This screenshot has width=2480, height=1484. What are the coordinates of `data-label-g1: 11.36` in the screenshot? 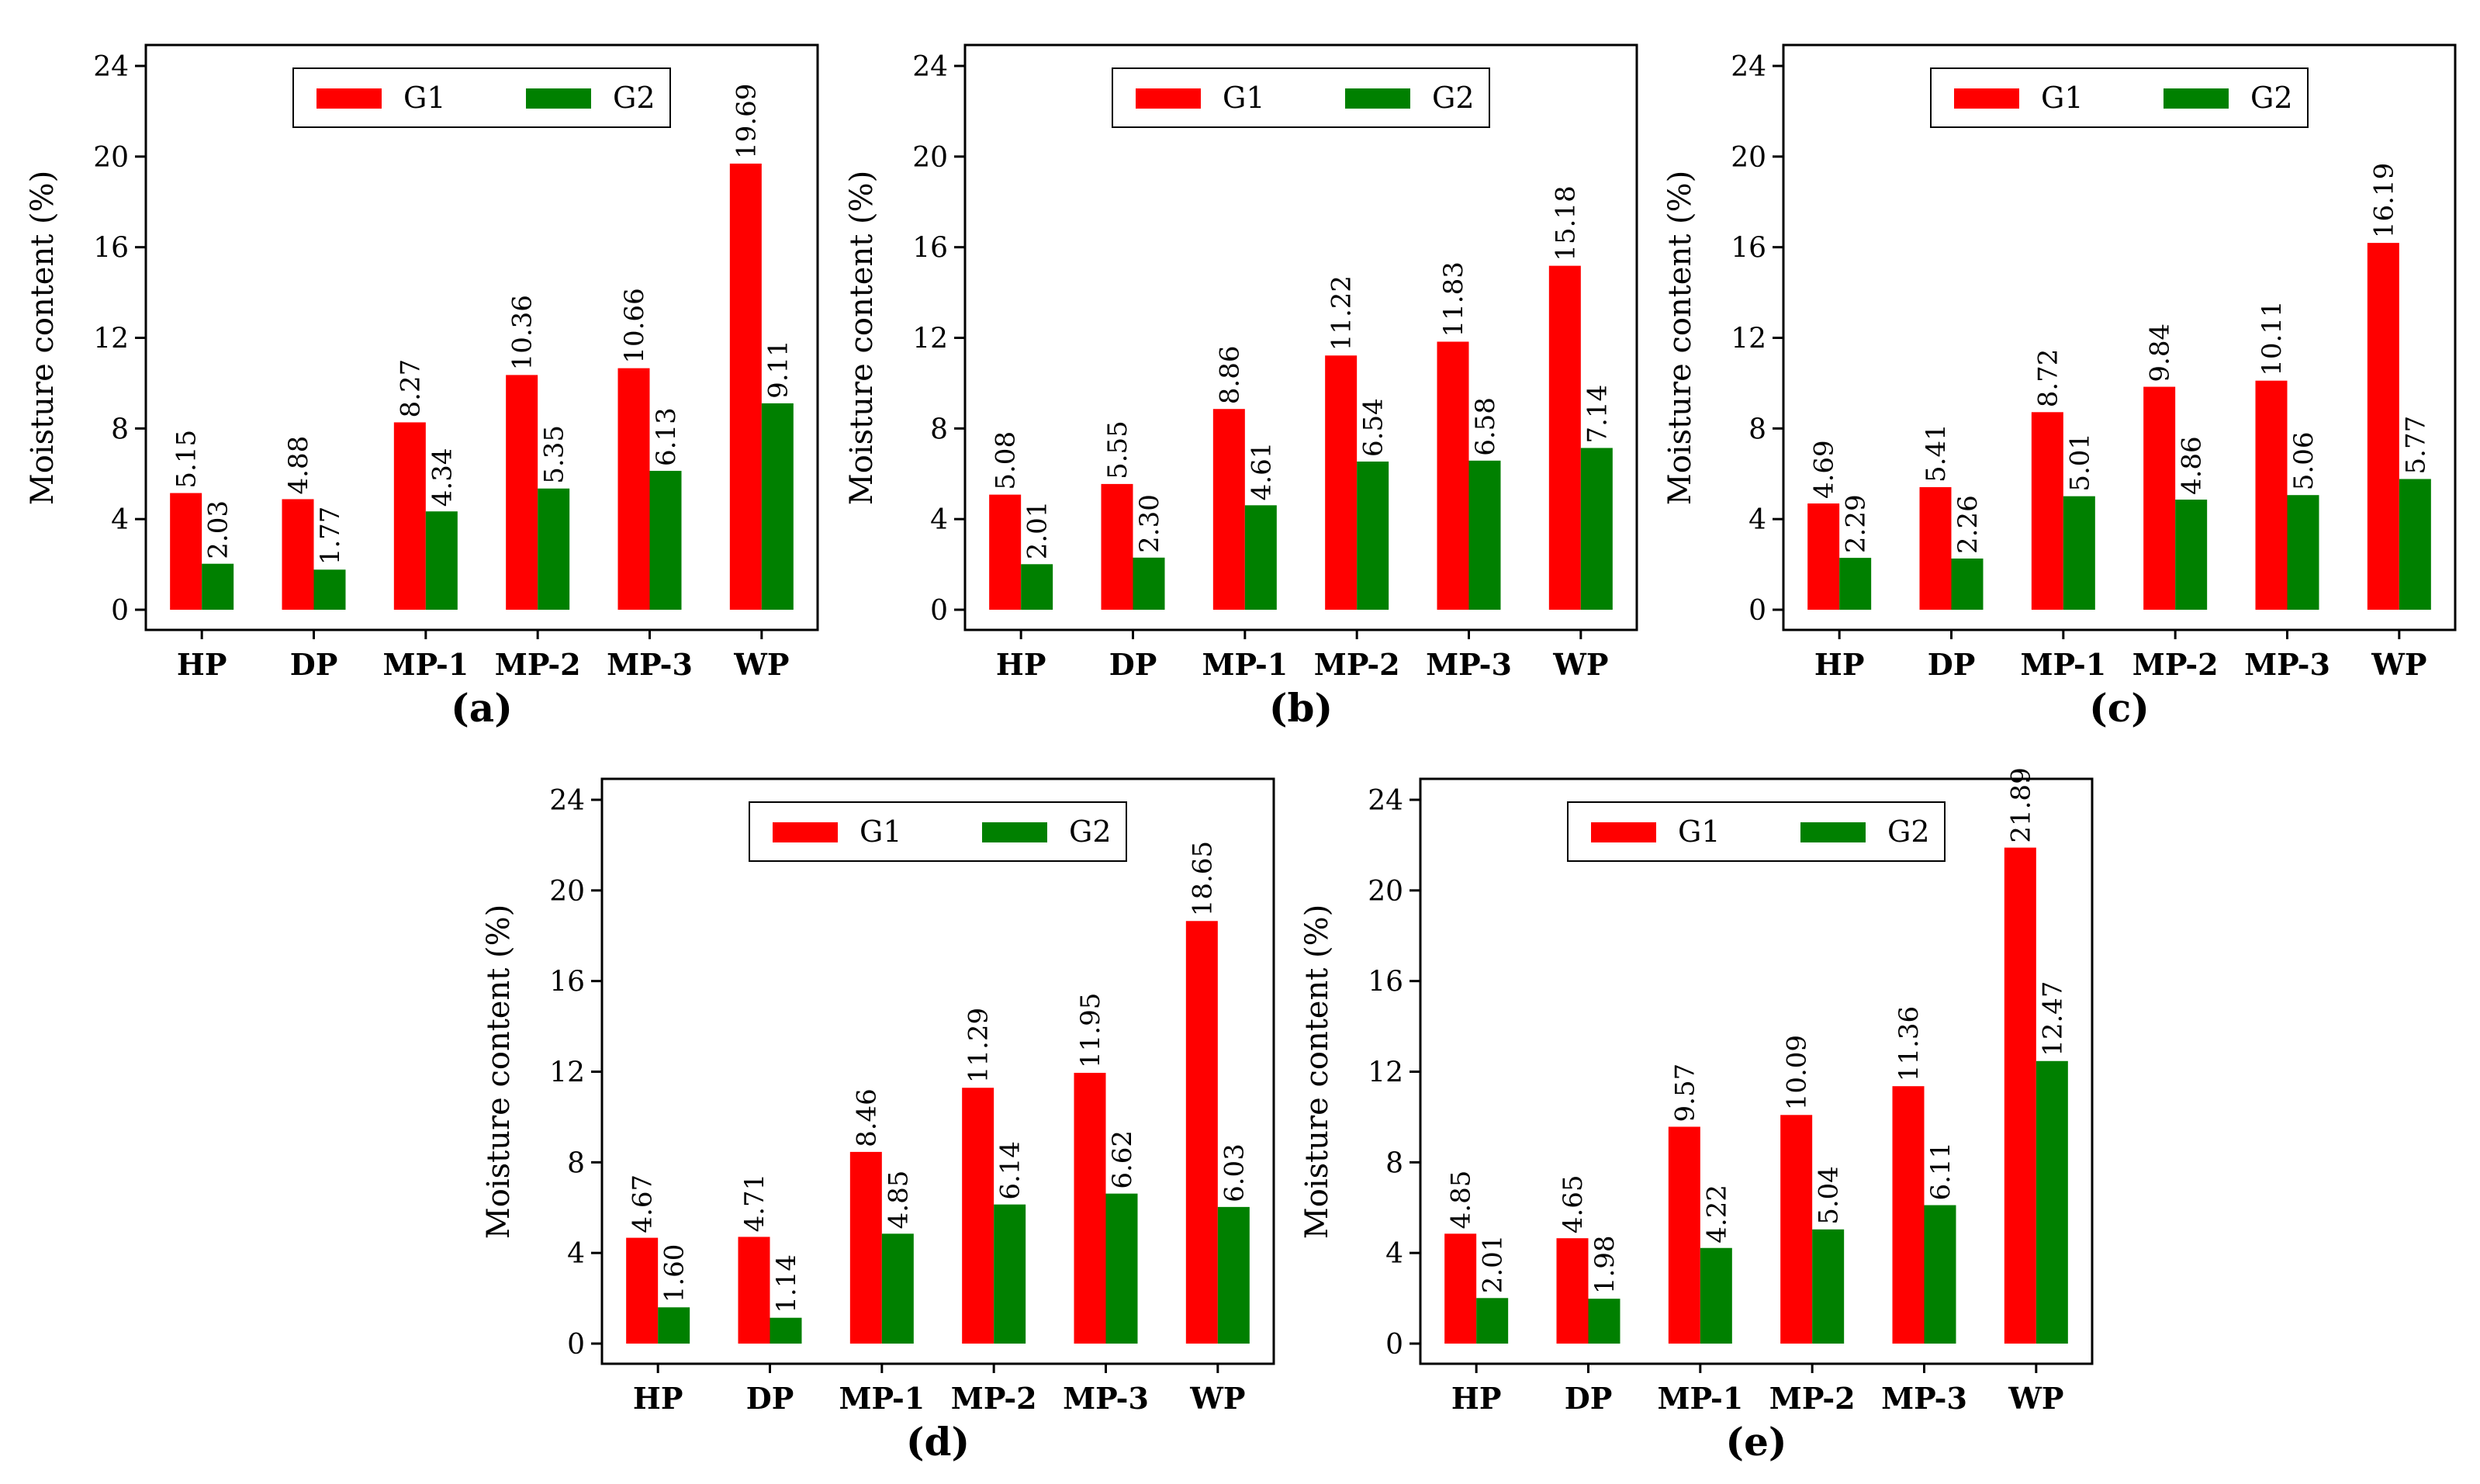 It's located at (1909, 1043).